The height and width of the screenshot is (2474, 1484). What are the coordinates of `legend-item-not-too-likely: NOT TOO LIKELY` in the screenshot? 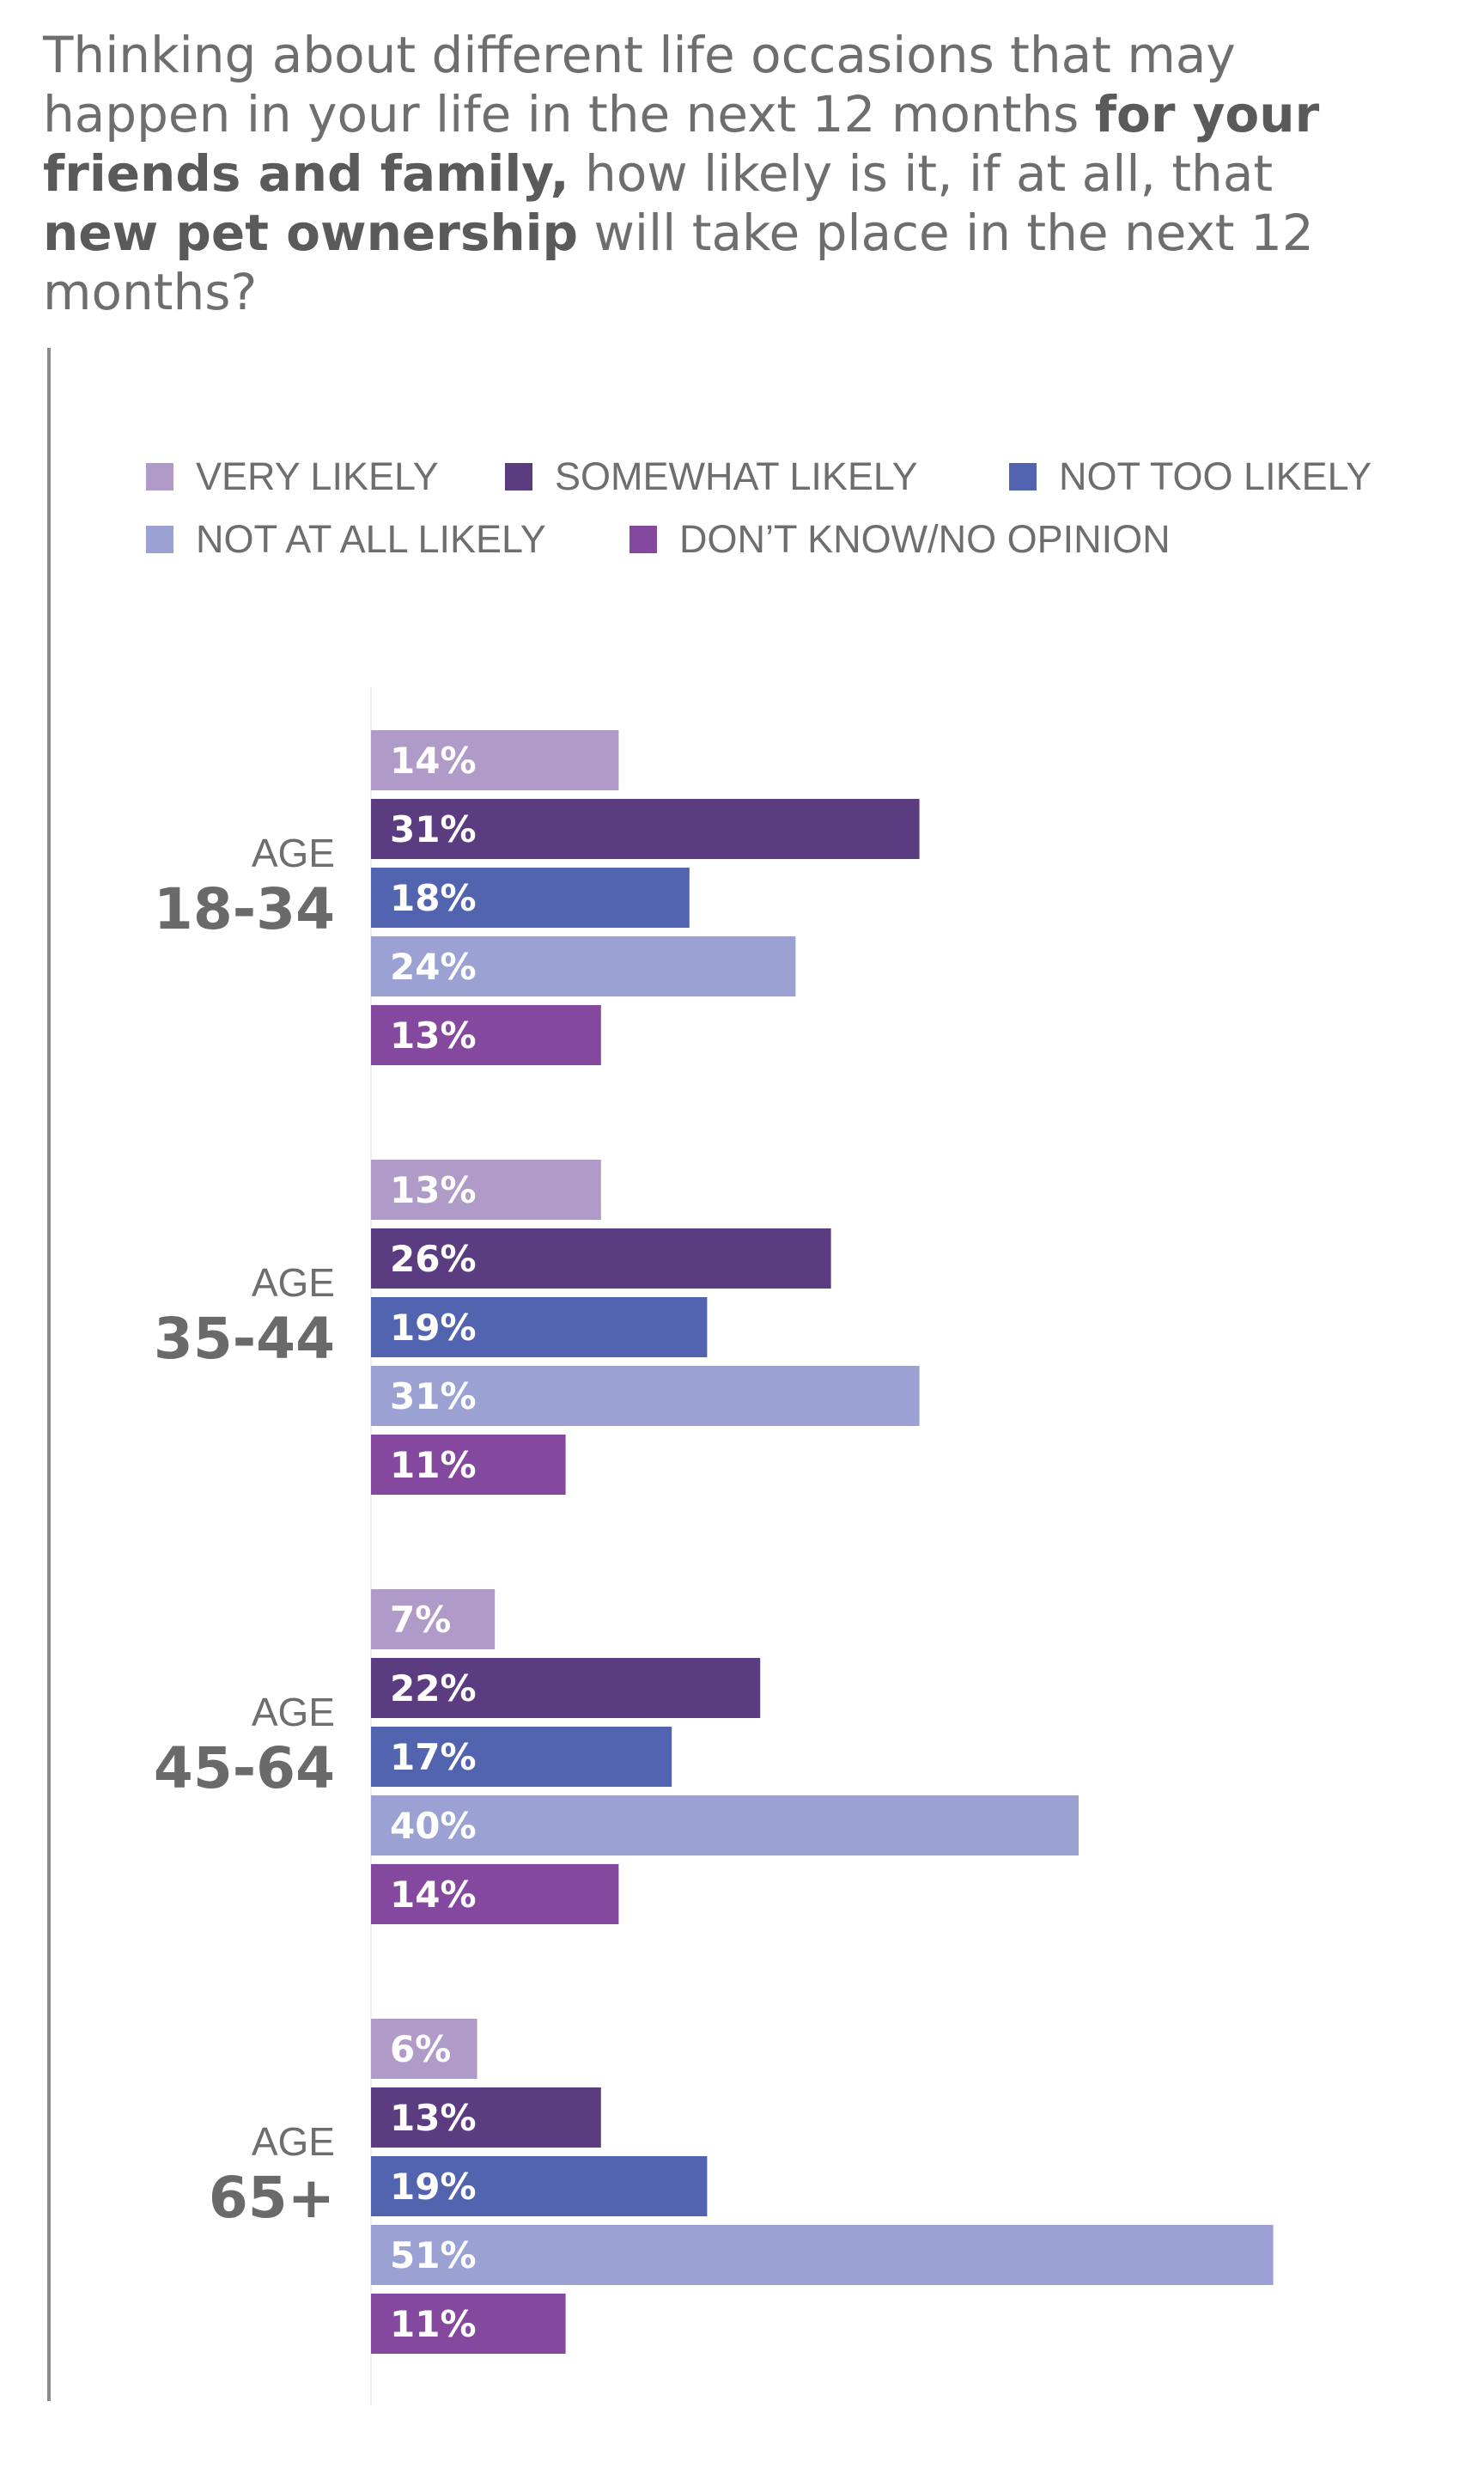 It's located at (1190, 477).